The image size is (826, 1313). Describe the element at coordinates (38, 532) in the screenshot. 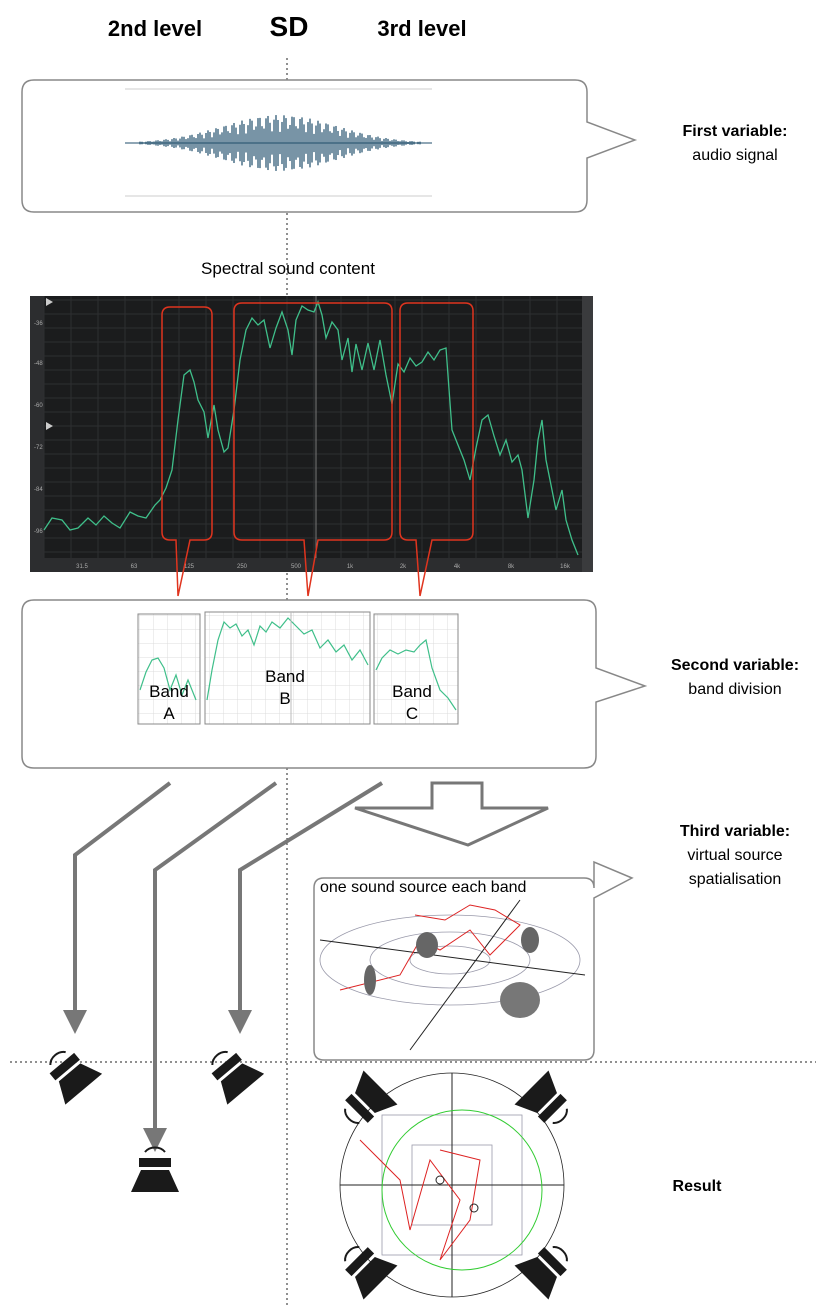

I see `y-tick-label: -96` at that location.